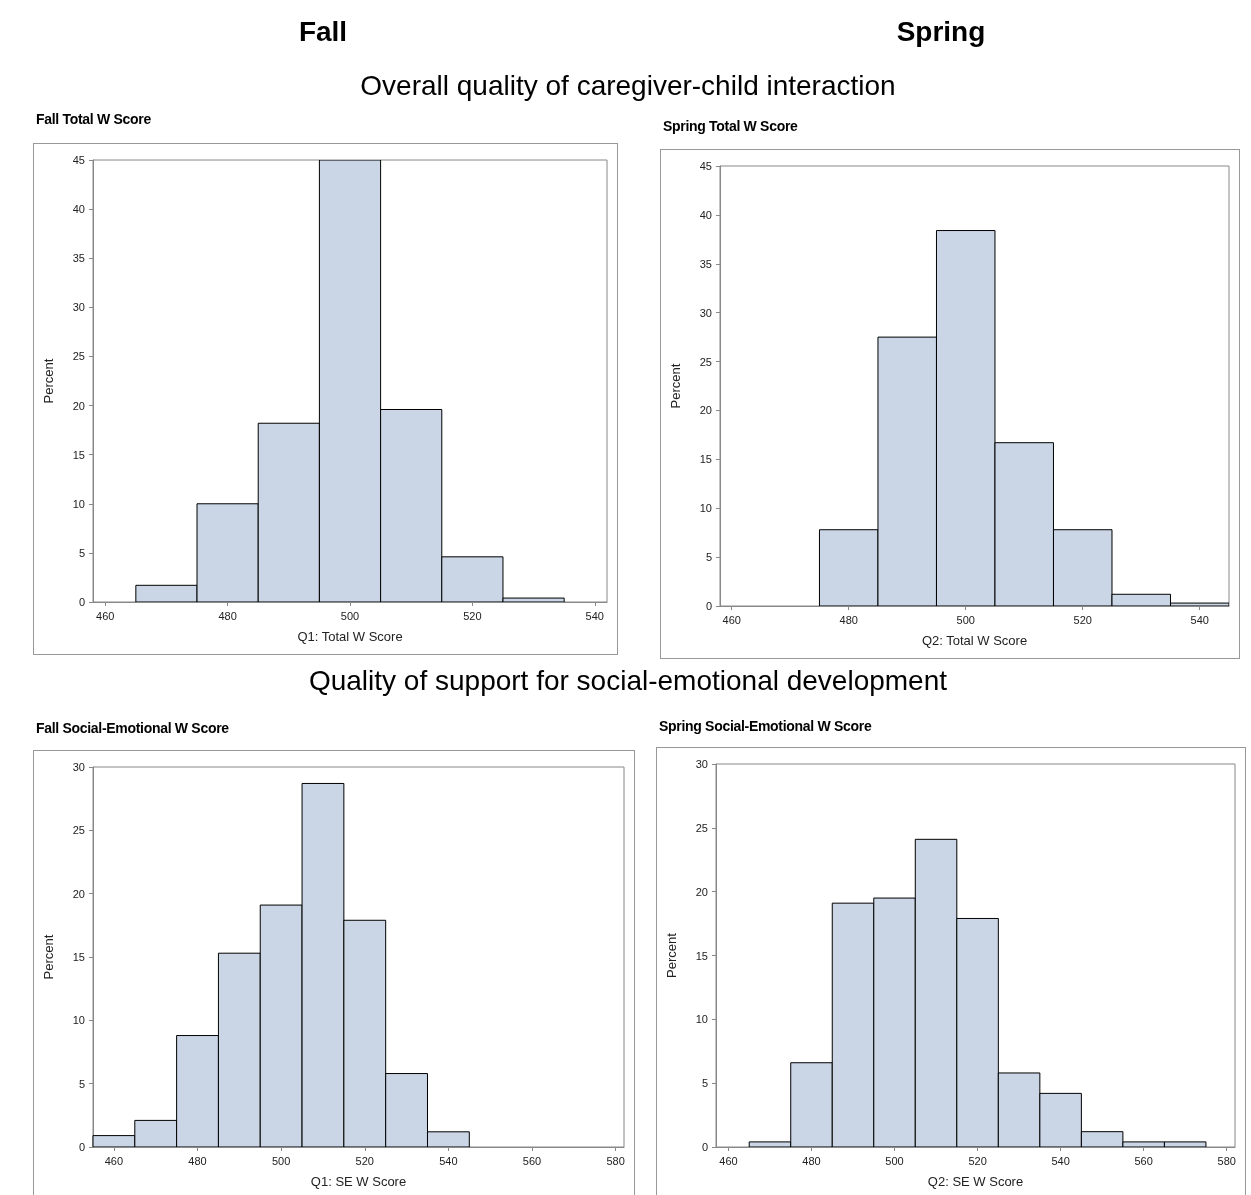 The height and width of the screenshot is (1195, 1251). Describe the element at coordinates (941, 32) in the screenshot. I see `text: Spring` at that location.